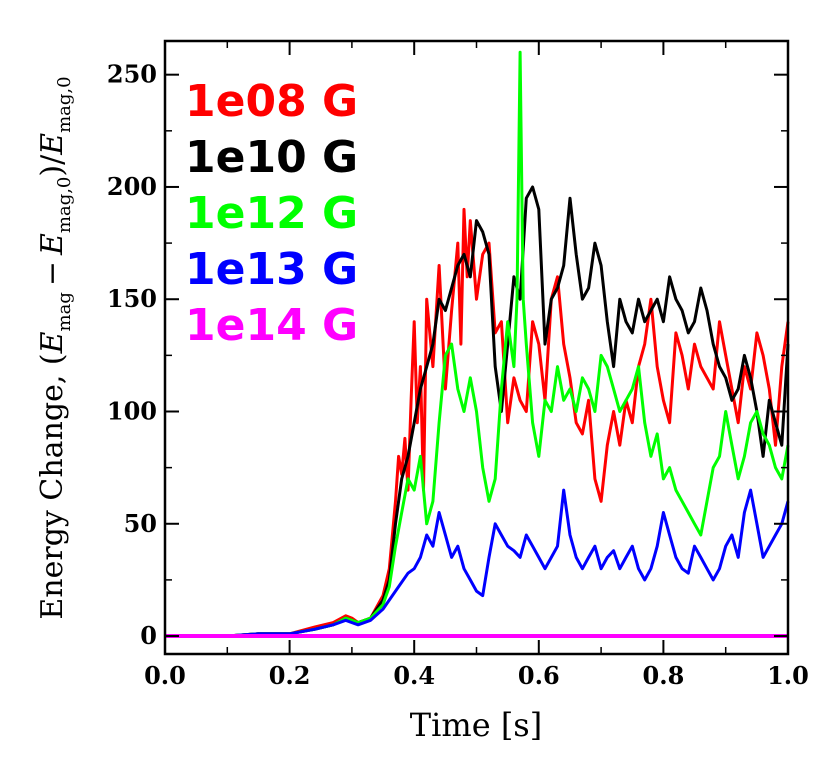 The height and width of the screenshot is (773, 830). Describe the element at coordinates (64, 104) in the screenshot. I see `y-axis-title-s3: mag,0` at that location.